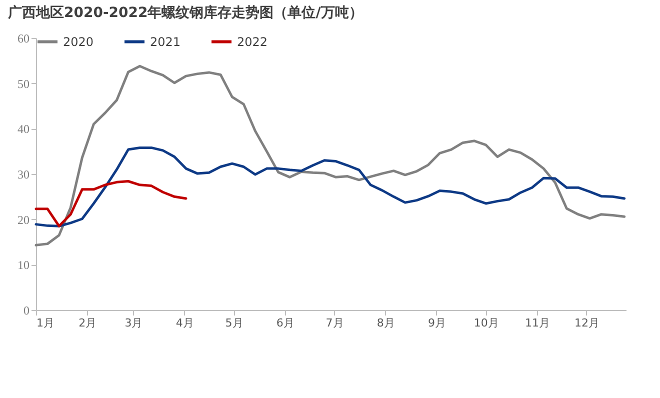  Describe the element at coordinates (185, 12) in the screenshot. I see `chart-title: 广西地区2020-2022年螺纹钢库存走势图（单位/万吨）` at that location.